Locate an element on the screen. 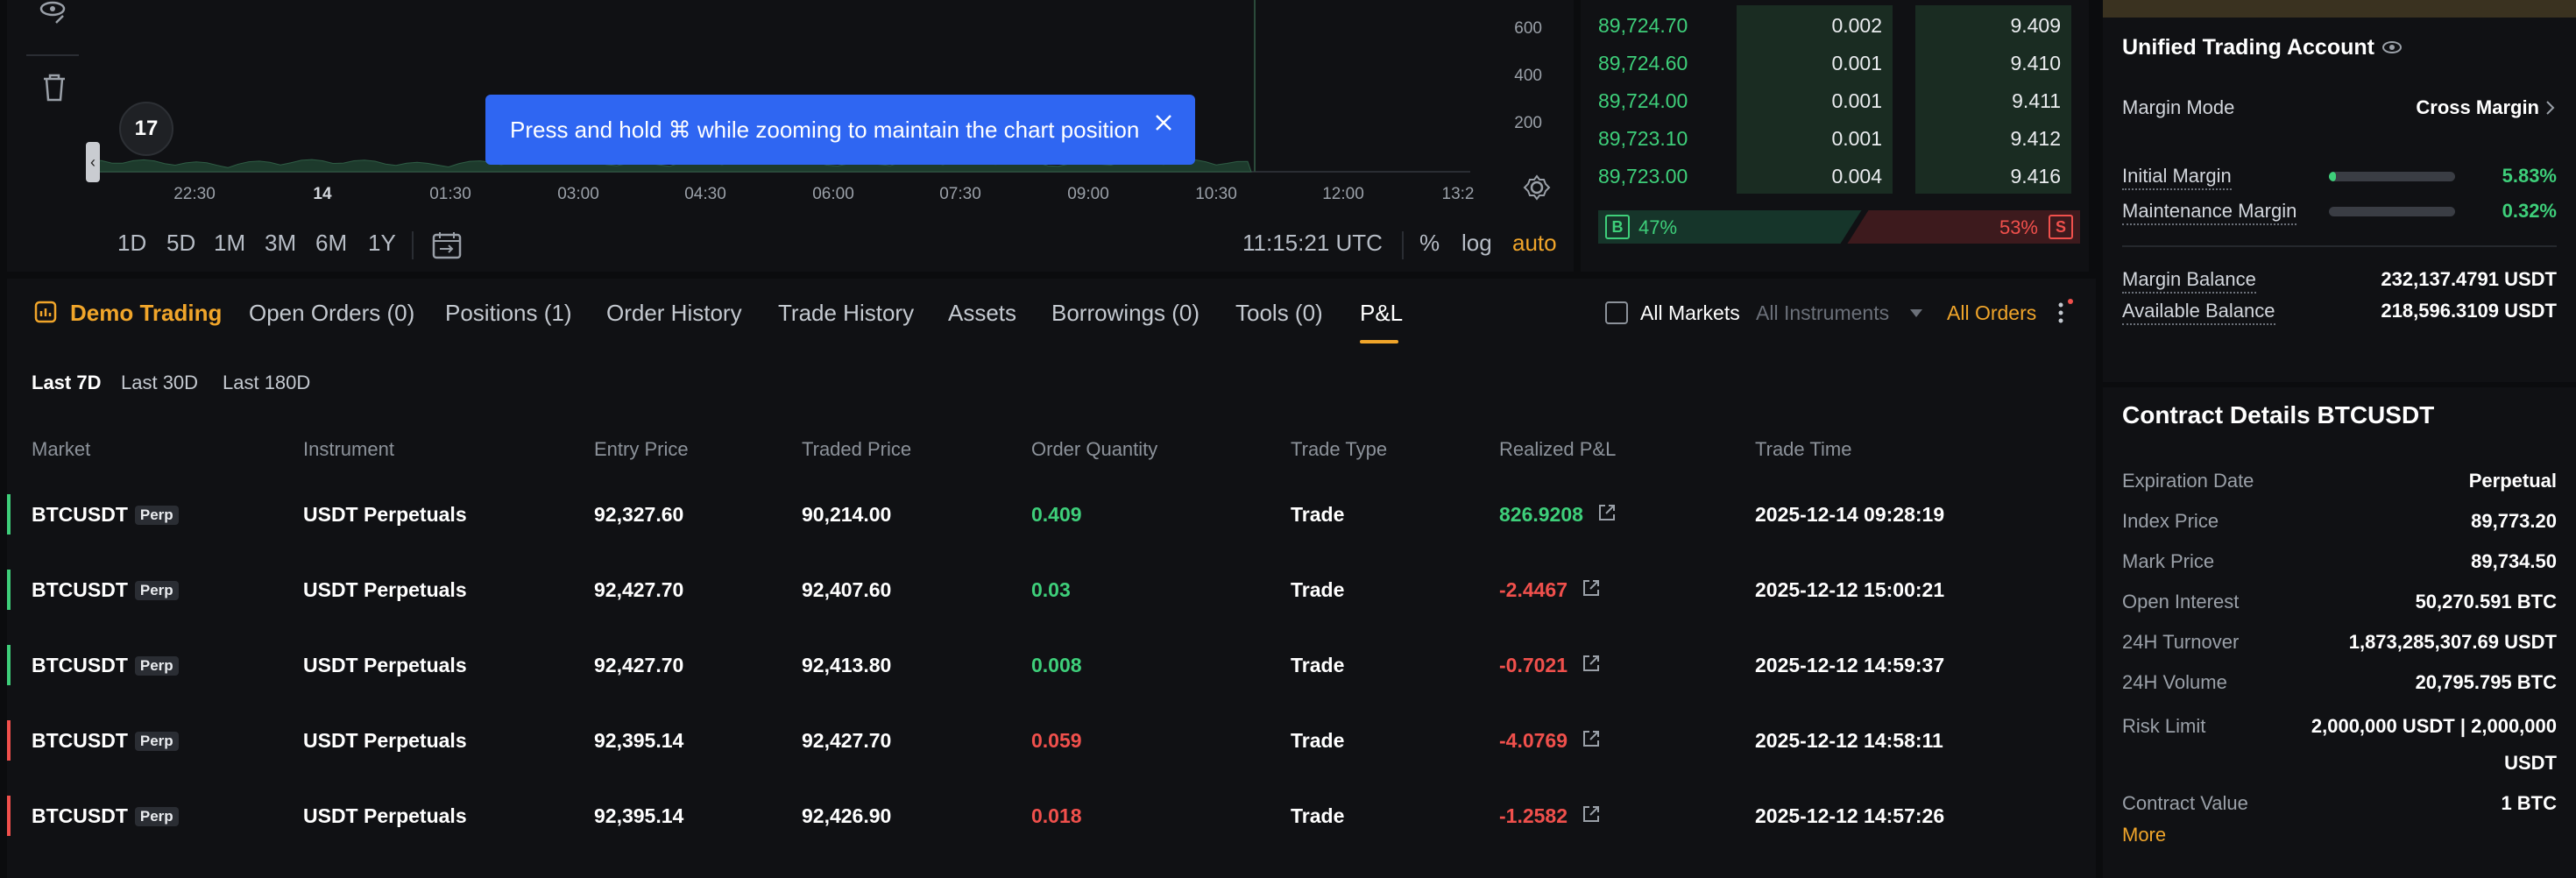 This screenshot has height=878, width=2576. margin-balance-label: Margin Balance is located at coordinates (2189, 281).